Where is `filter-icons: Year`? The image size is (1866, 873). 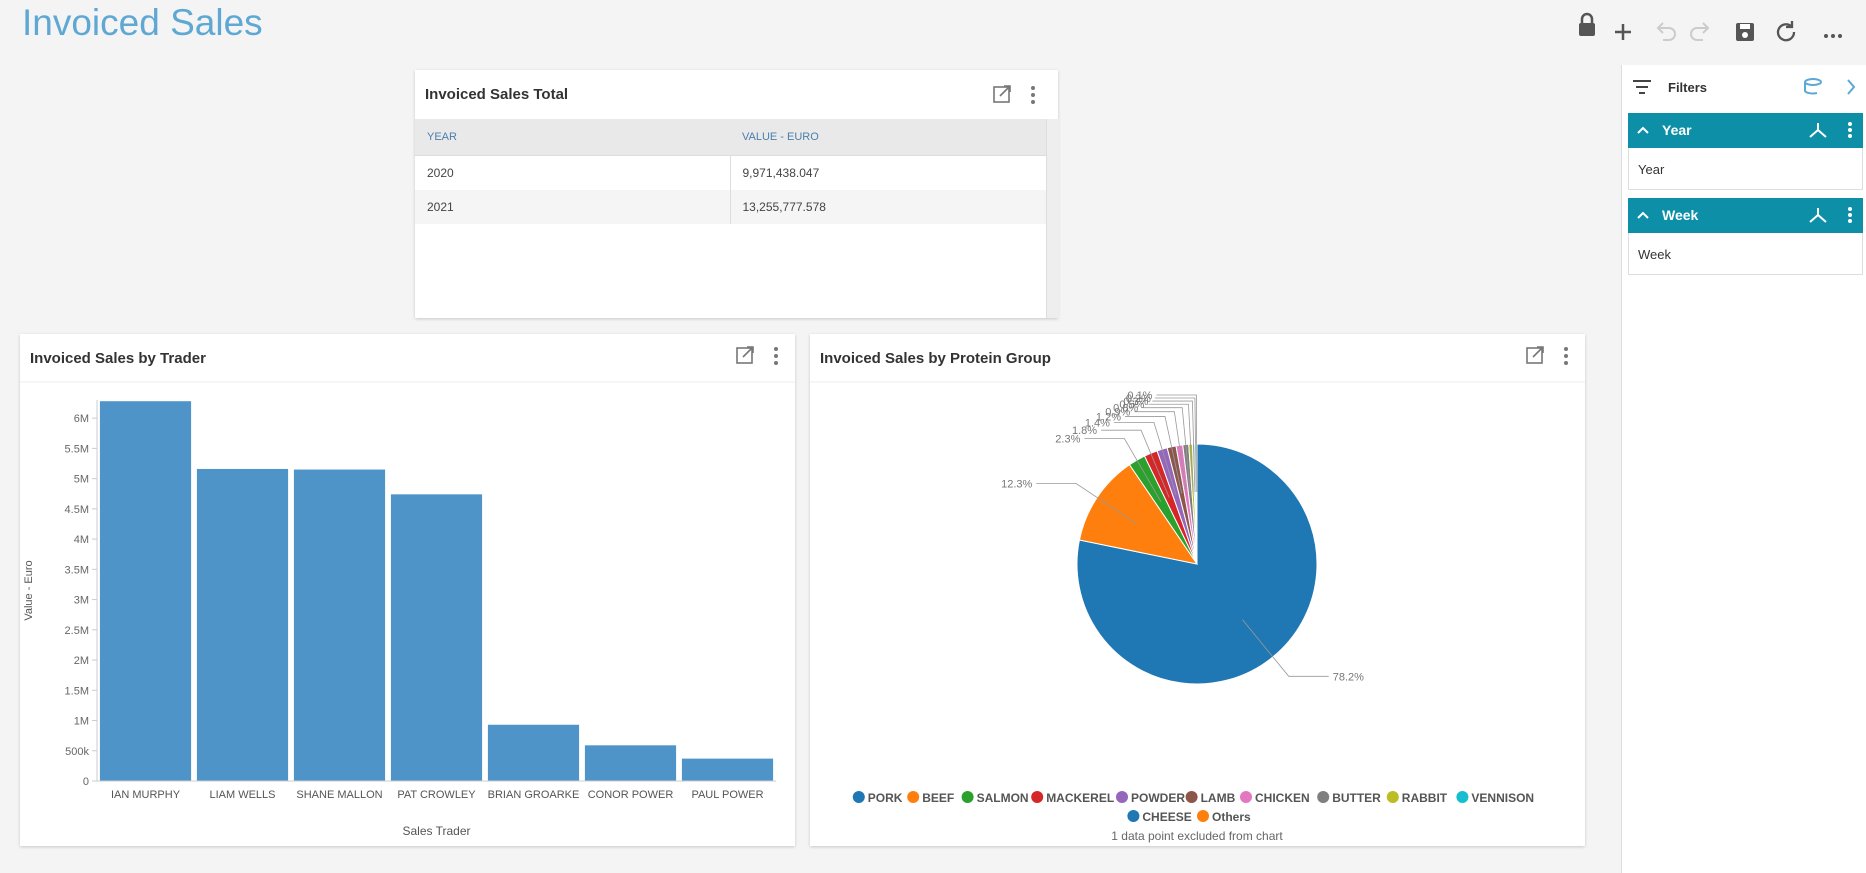
filter-icons: Year is located at coordinates (1744, 130).